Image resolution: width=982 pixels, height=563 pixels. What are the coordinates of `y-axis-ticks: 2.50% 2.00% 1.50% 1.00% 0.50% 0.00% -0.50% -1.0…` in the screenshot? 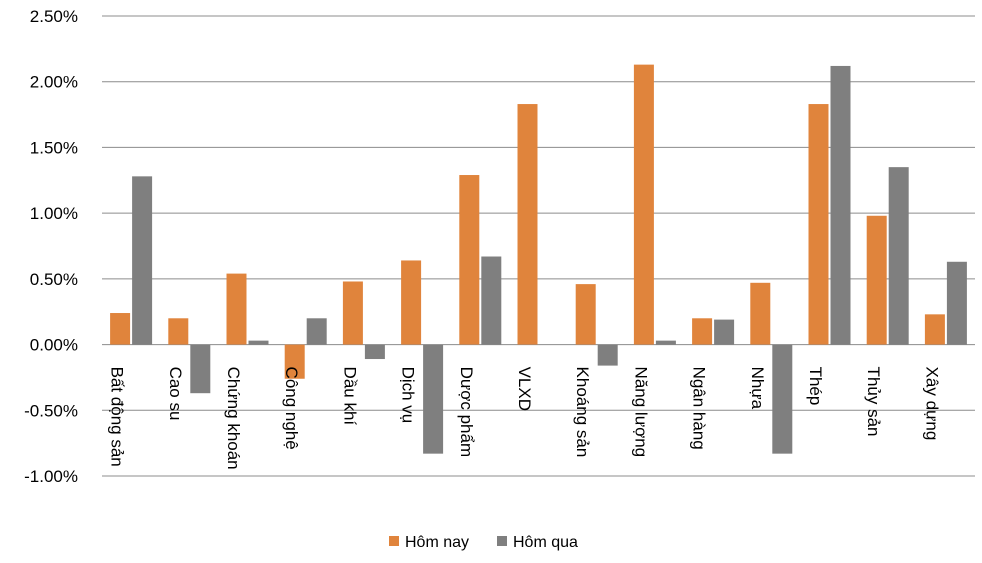 It's located at (51, 246).